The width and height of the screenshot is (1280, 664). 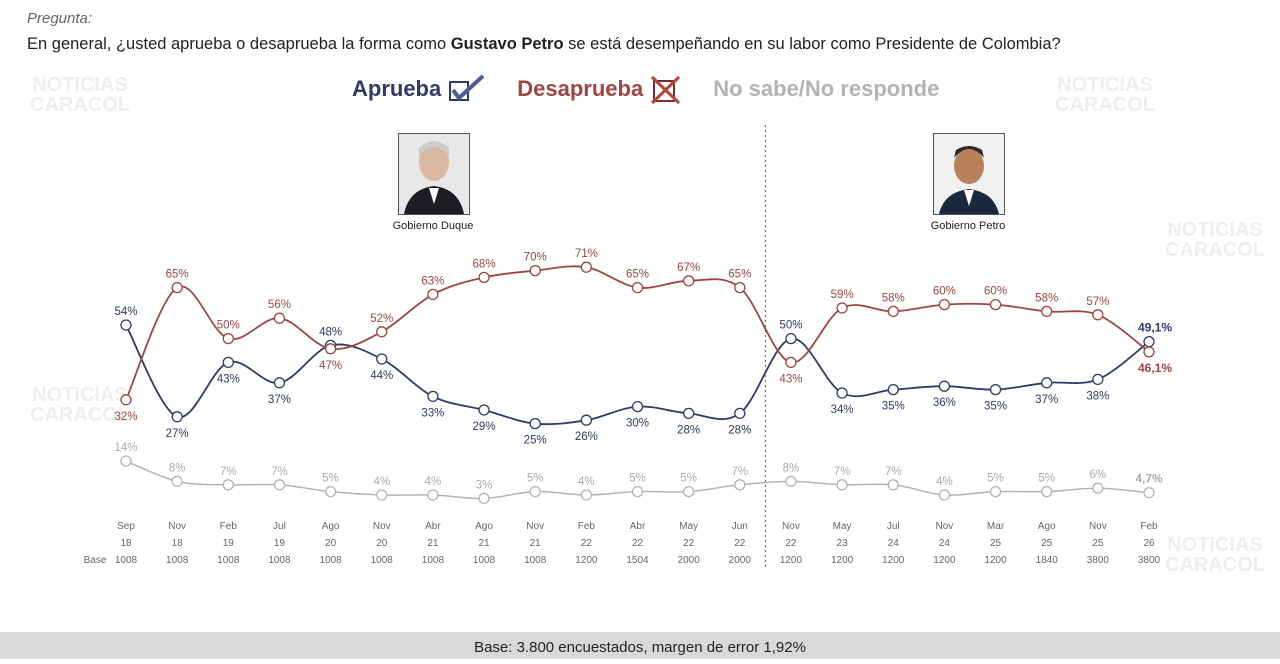 What do you see at coordinates (600, 89) in the screenshot?
I see `legend-desaprueba: Desaprueba` at bounding box center [600, 89].